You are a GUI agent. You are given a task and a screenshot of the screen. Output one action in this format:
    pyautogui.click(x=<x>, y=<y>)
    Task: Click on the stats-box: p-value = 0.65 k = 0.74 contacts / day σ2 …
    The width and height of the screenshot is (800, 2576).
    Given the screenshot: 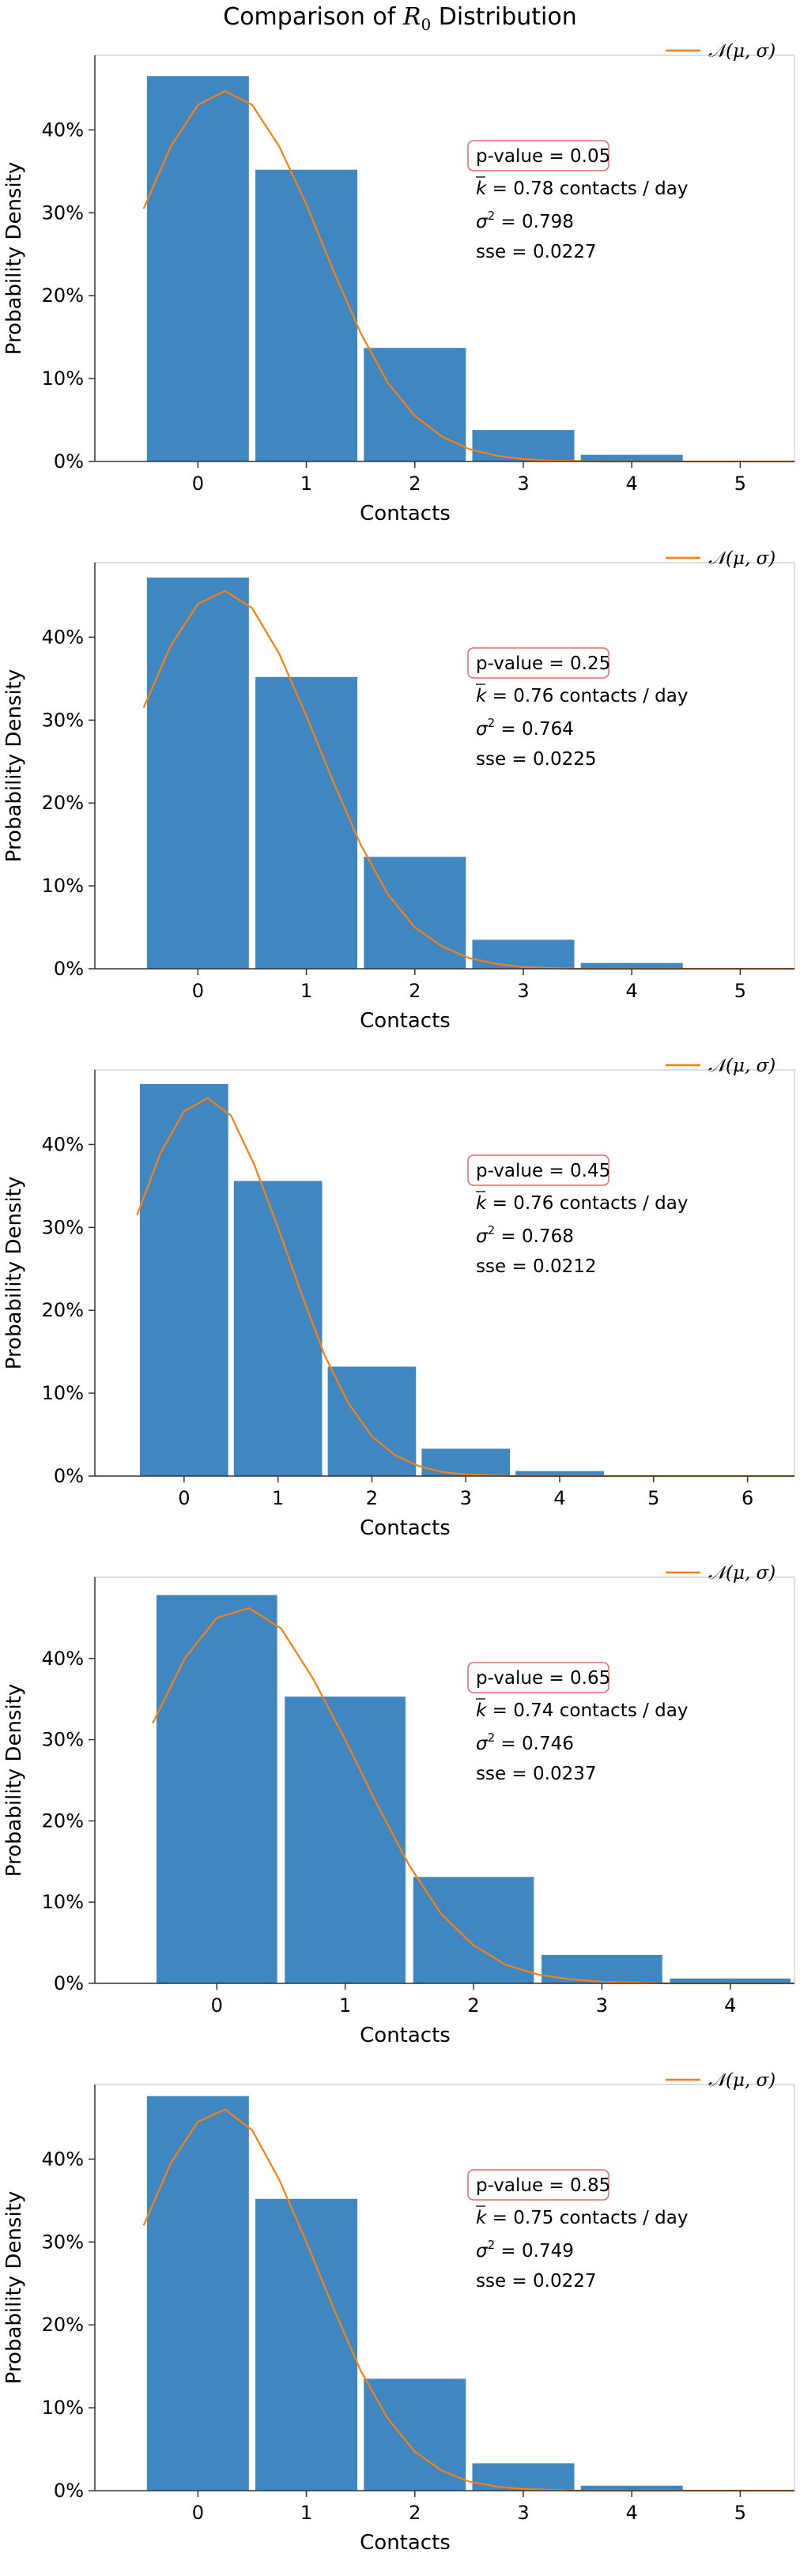 What is the action you would take?
    pyautogui.click(x=577, y=1723)
    